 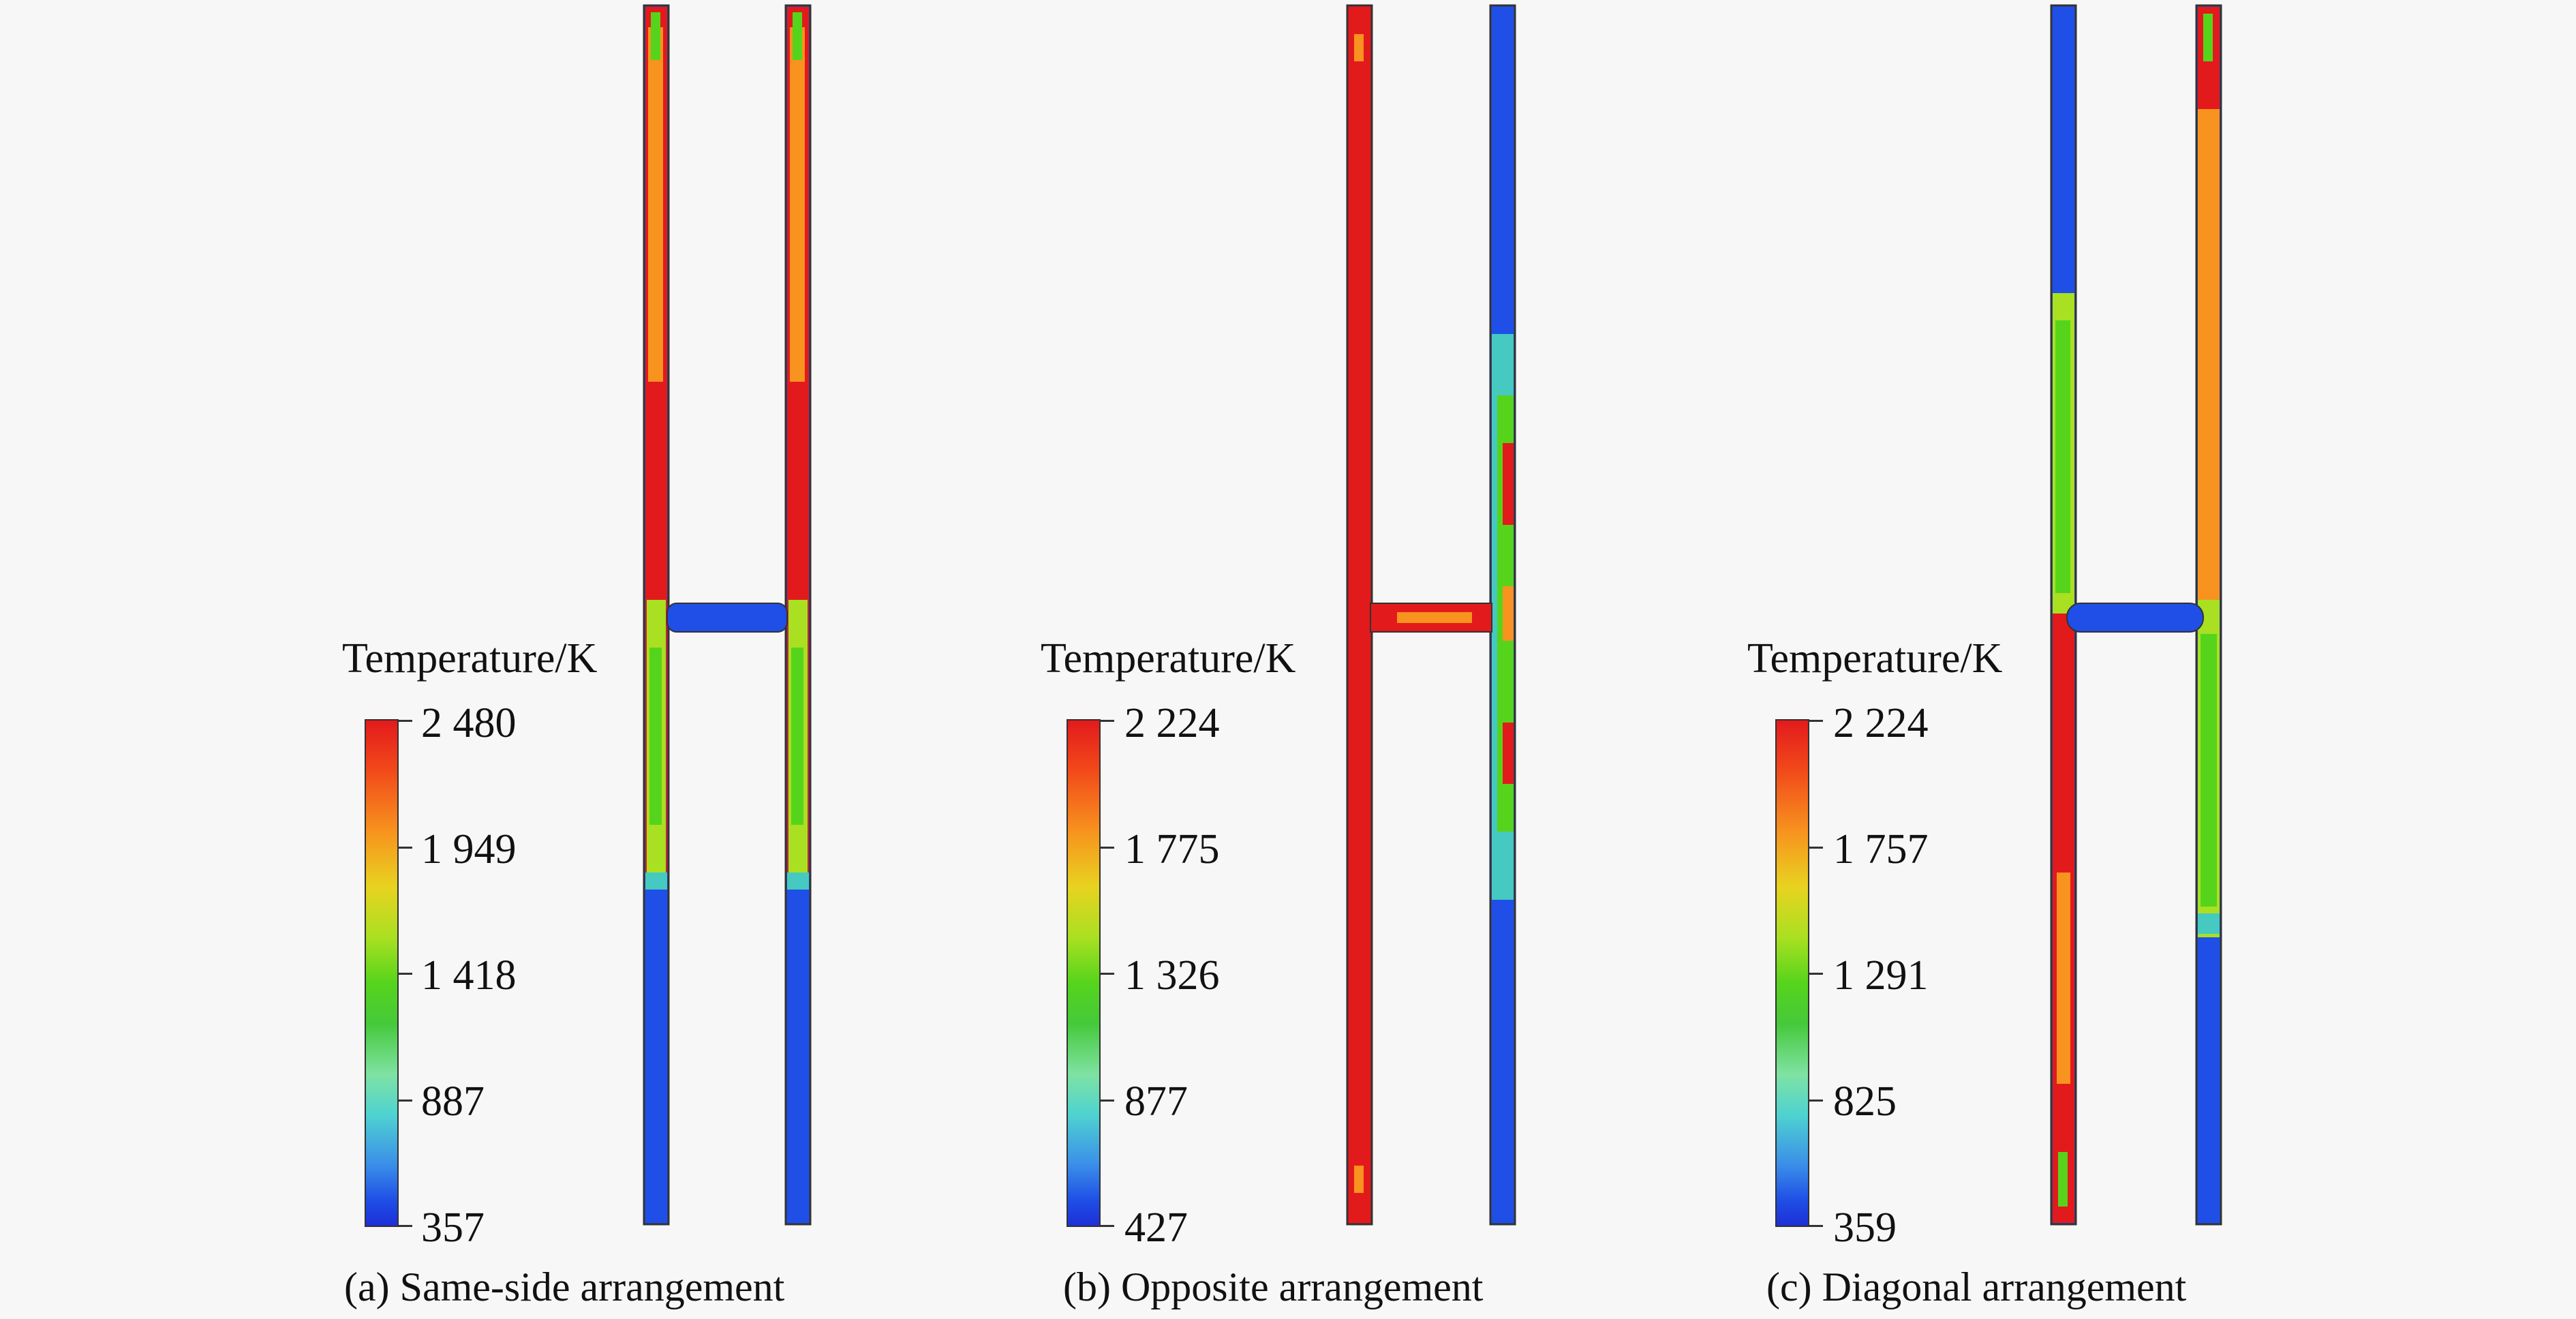 I want to click on right-tube-warm-band, so click(x=797, y=204).